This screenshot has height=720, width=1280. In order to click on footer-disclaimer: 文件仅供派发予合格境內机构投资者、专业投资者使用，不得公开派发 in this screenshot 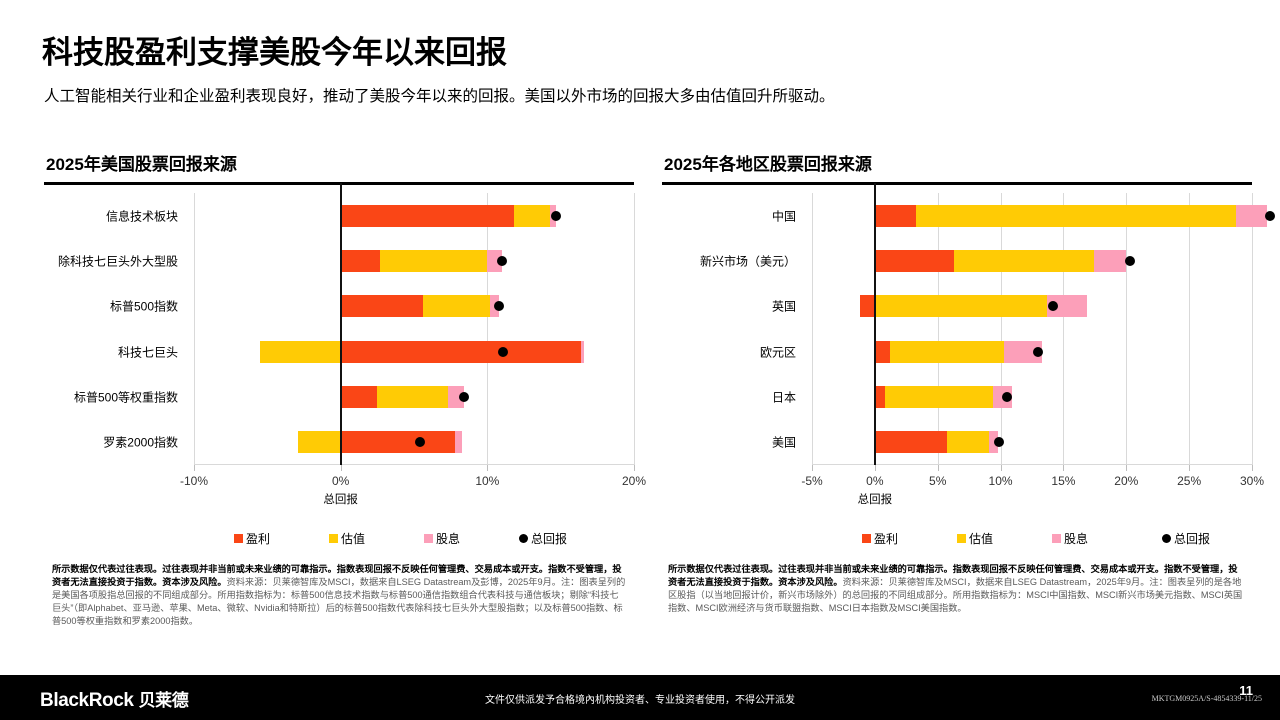, I will do `click(640, 700)`.